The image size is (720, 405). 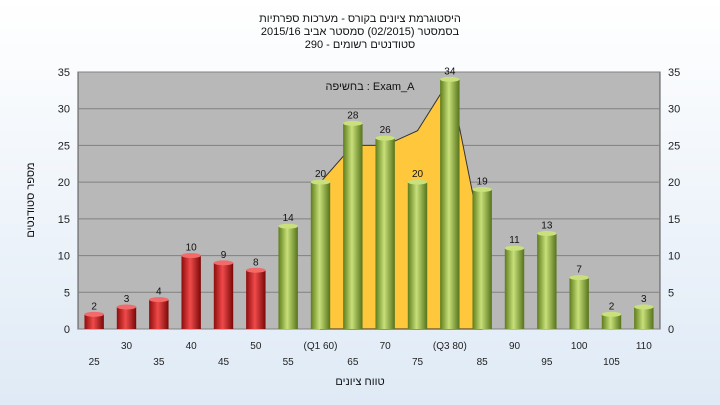 What do you see at coordinates (95, 362) in the screenshot?
I see `x-tick-label: 25` at bounding box center [95, 362].